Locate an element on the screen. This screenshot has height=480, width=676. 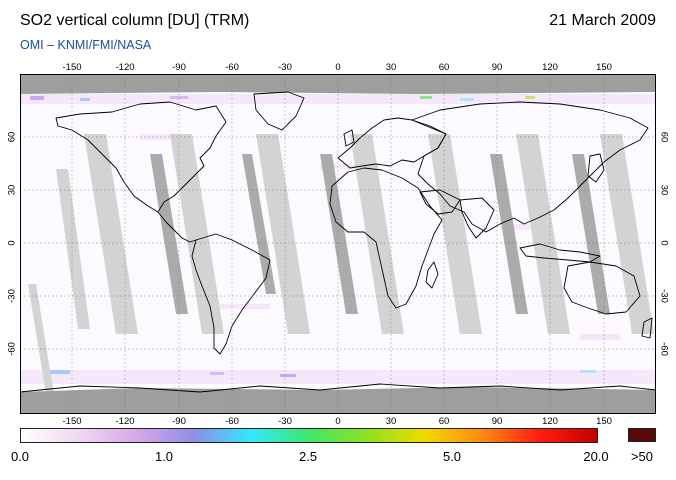
lat-tick-left: 0 is located at coordinates (12, 243).